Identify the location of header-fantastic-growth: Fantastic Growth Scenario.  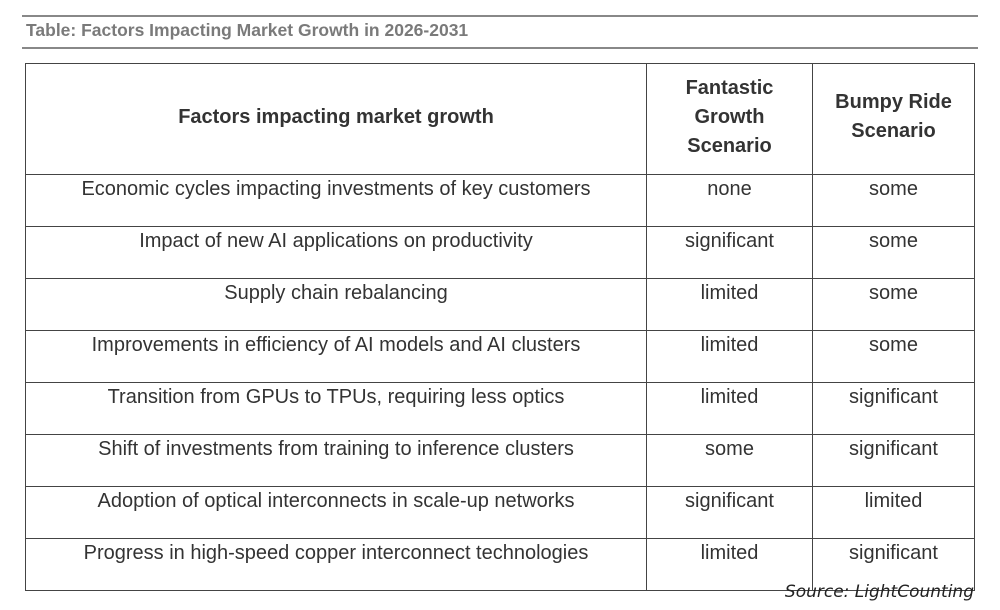
(729, 119).